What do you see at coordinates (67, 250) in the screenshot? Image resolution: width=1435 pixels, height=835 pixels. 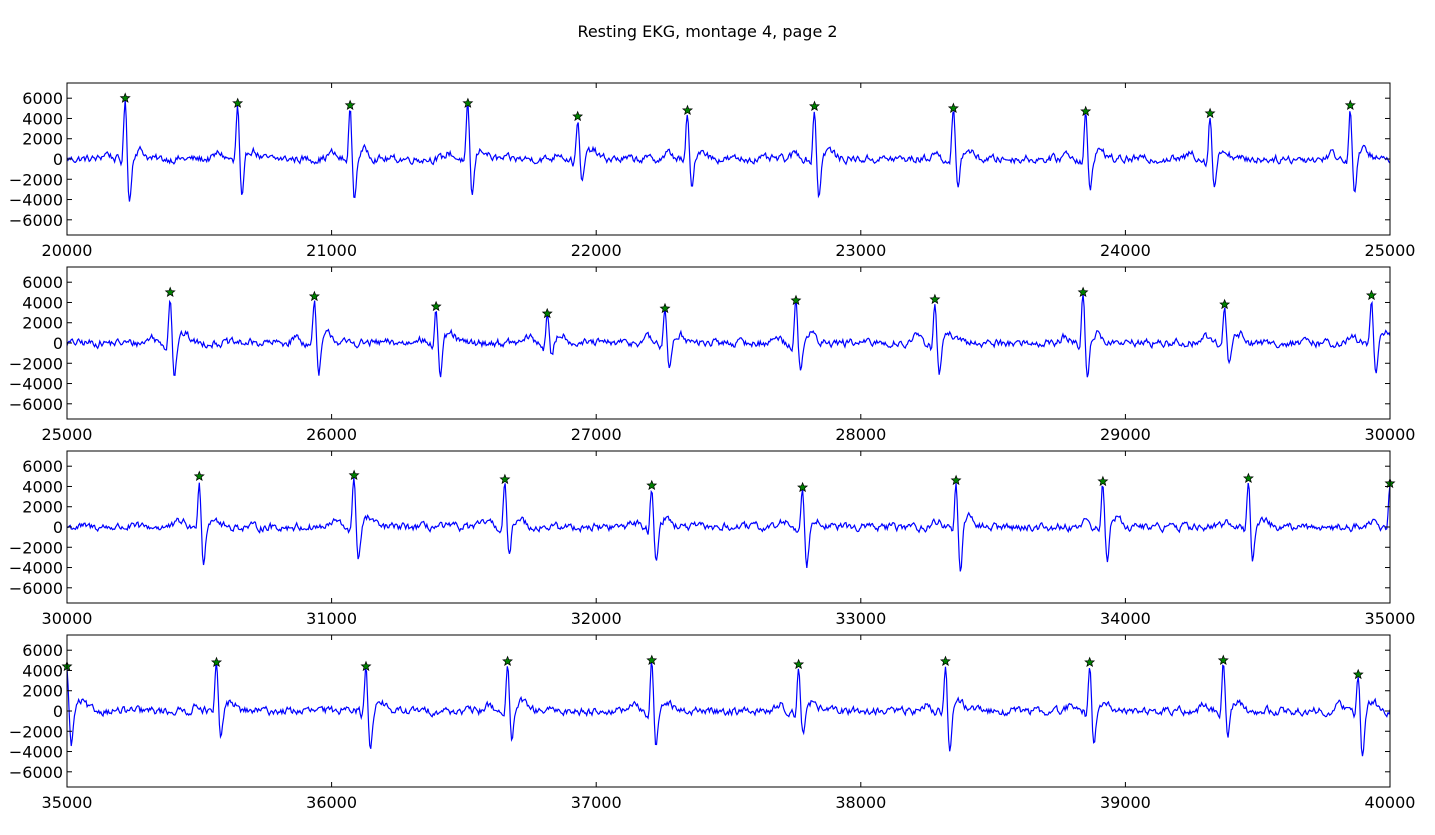 I see `x-tick-label: 20000` at bounding box center [67, 250].